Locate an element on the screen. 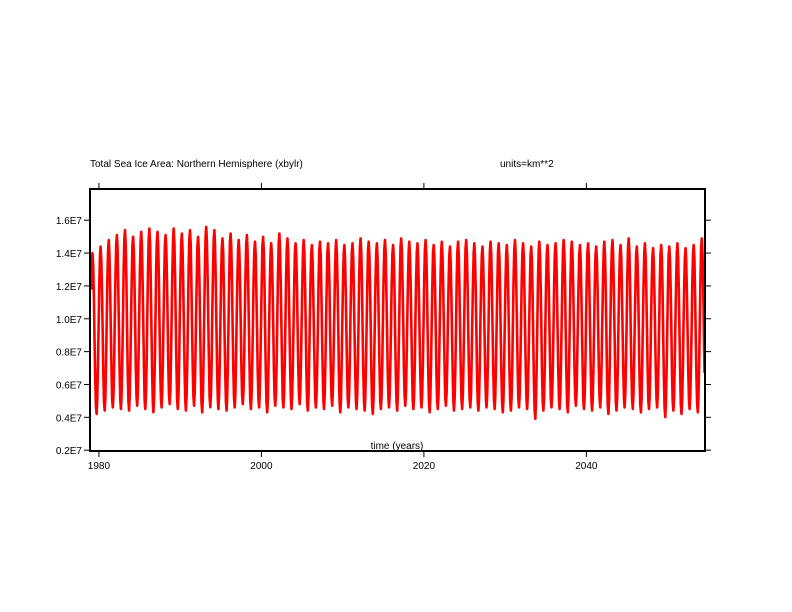 This screenshot has width=792, height=612. y-tick-label: 0.6E7 is located at coordinates (69, 385).